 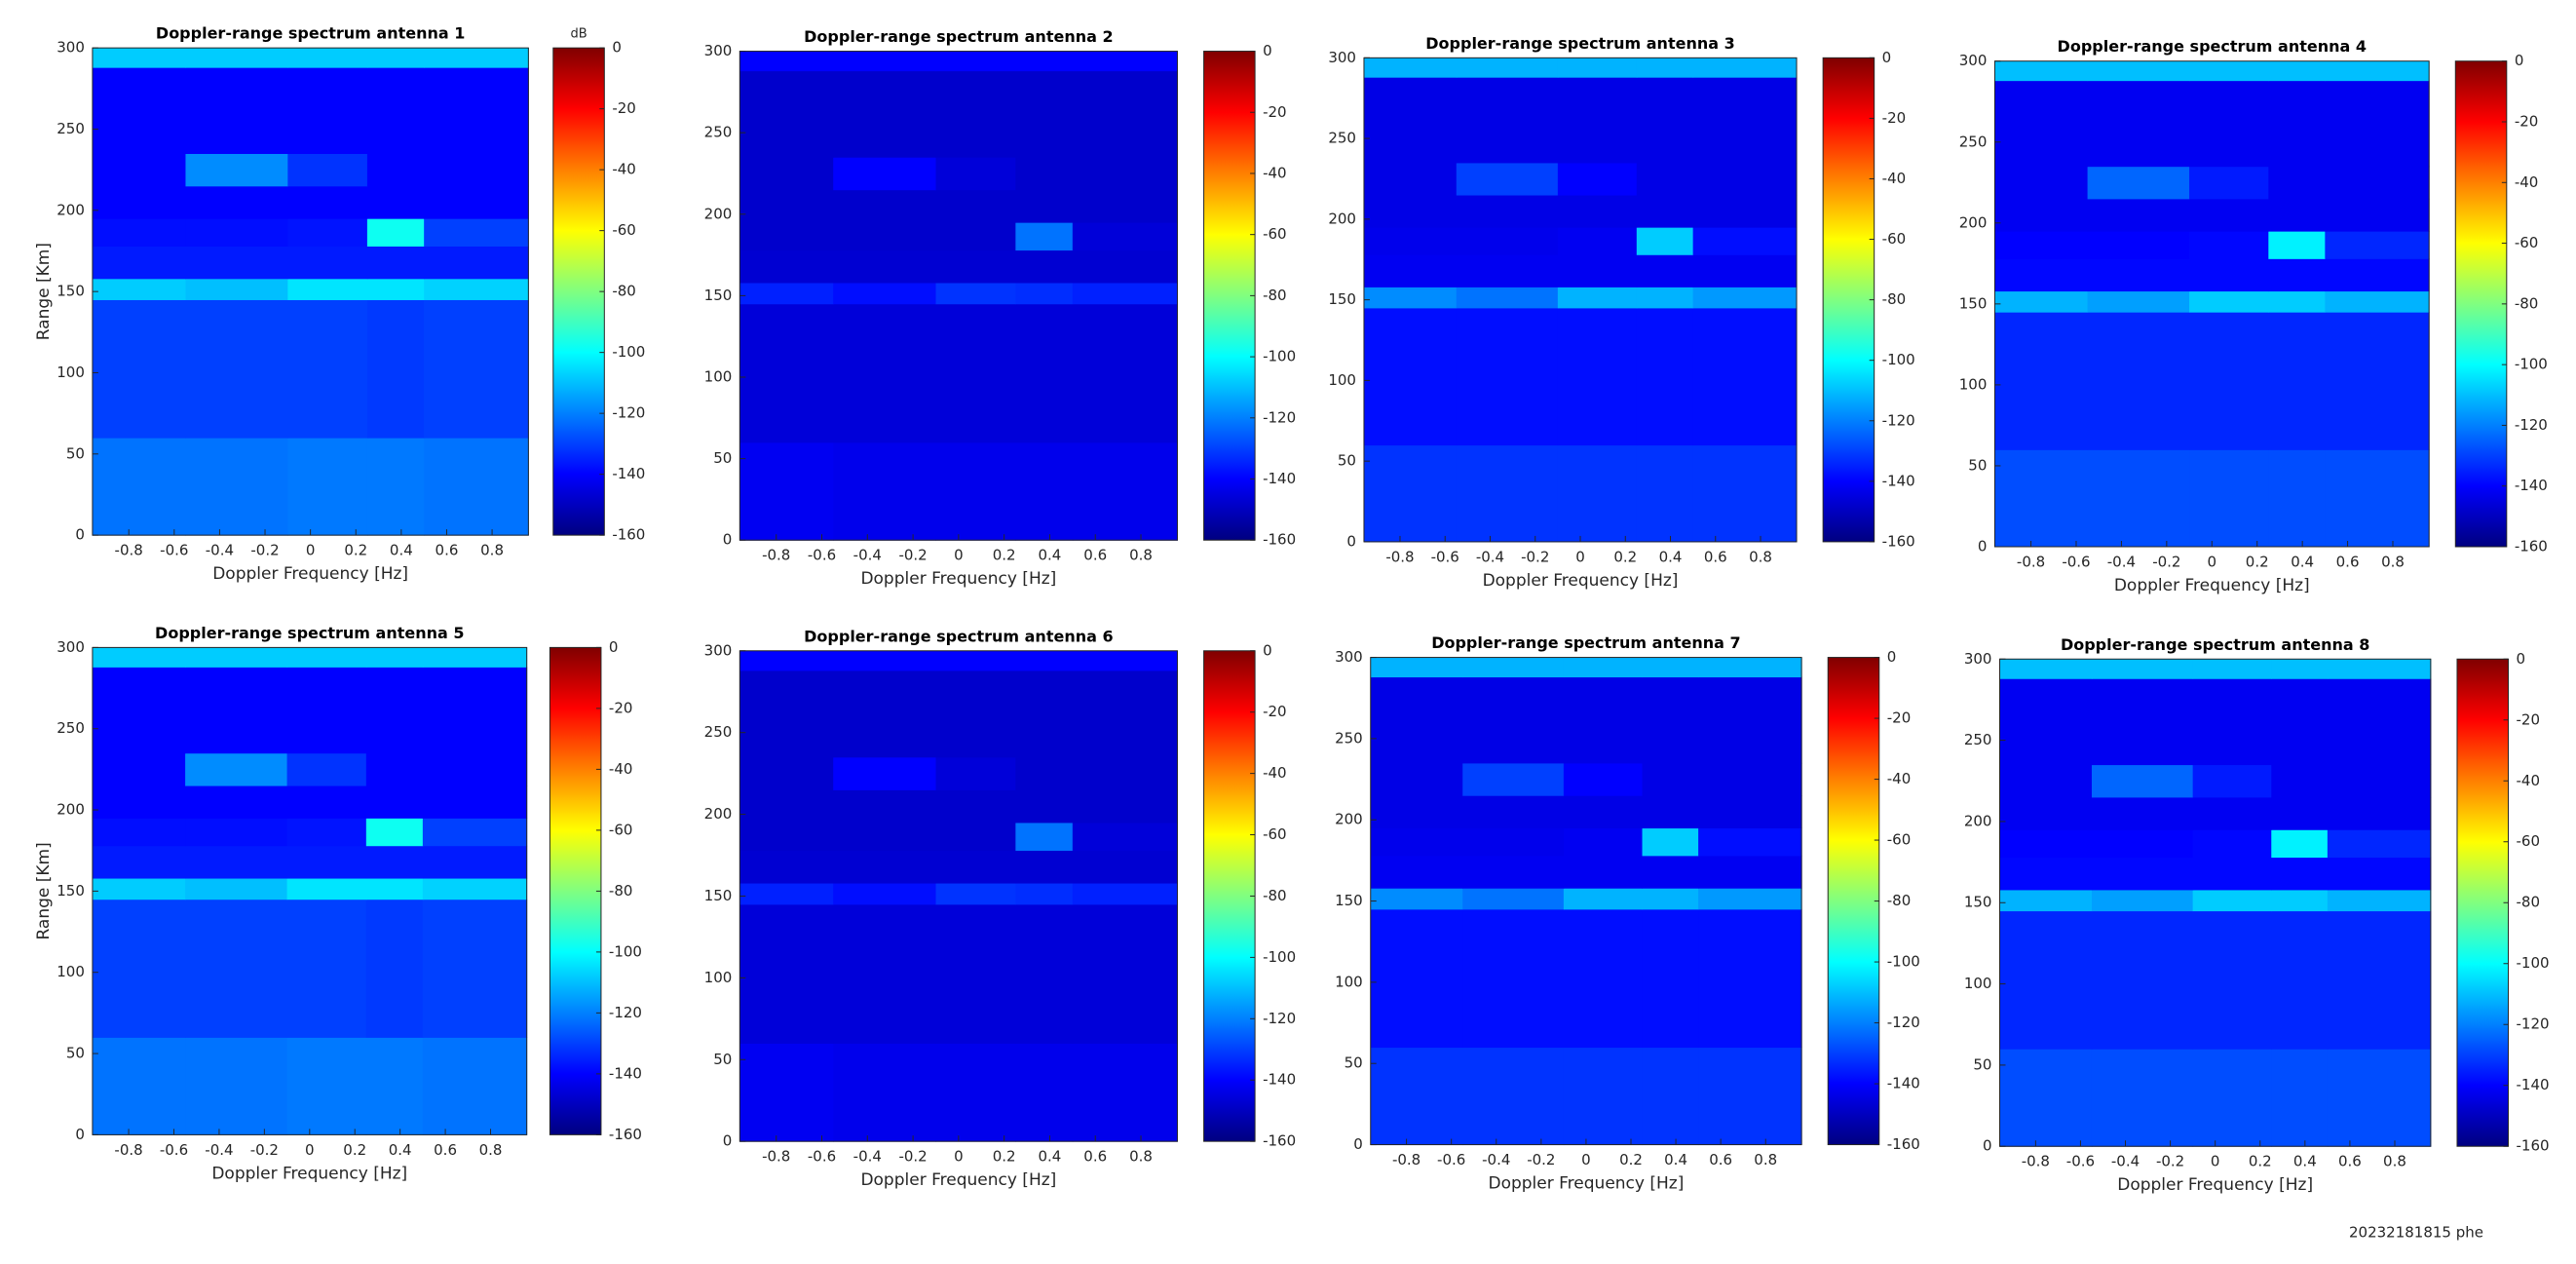 I want to click on colorbar-tick-label: -60, so click(x=624, y=230).